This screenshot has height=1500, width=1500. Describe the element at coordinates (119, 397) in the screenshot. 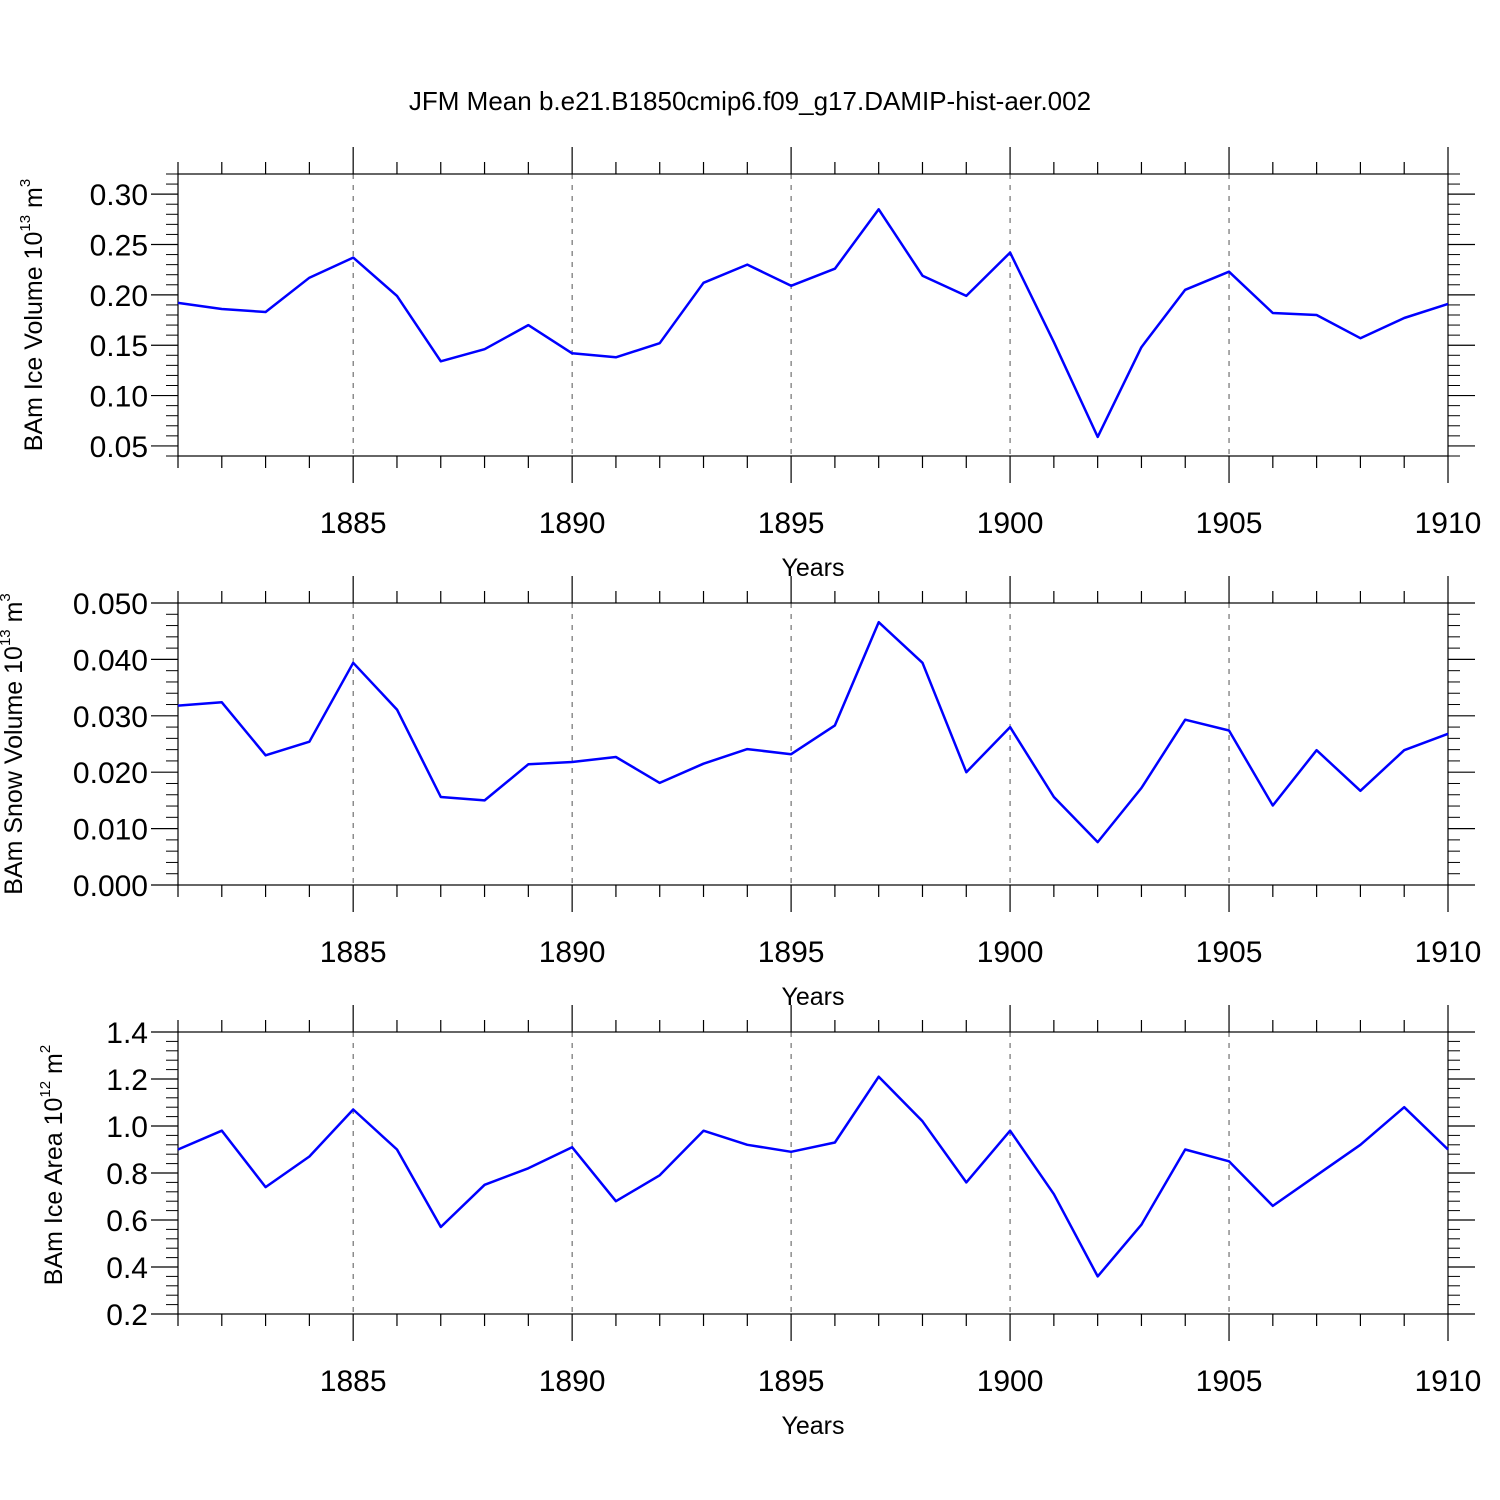

I see `y-tick-label: 0.10` at that location.